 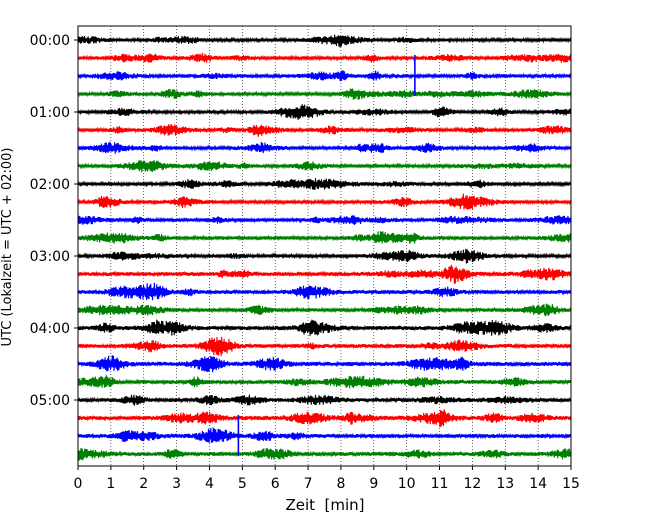 I want to click on y-tick-label: 02:00, so click(x=50, y=185).